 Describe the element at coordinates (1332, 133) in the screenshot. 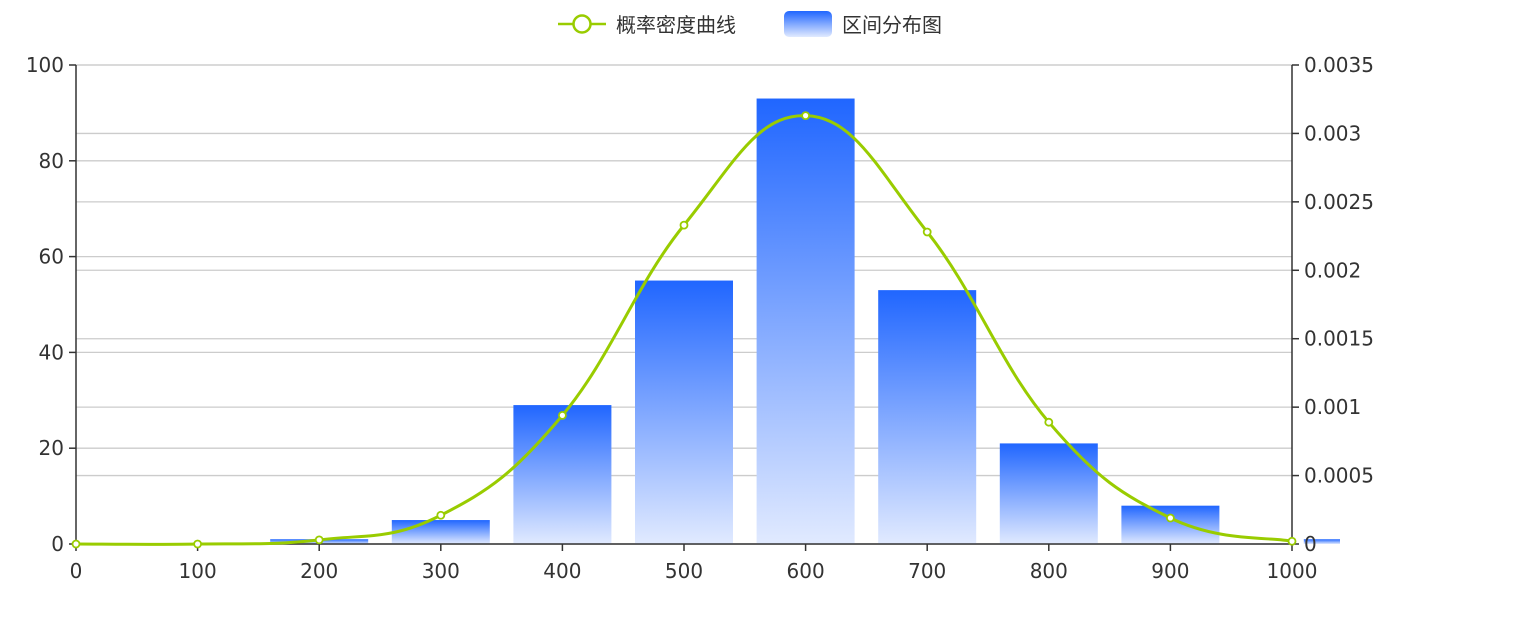

I see `y-right-tick-label-6: 0.003` at that location.